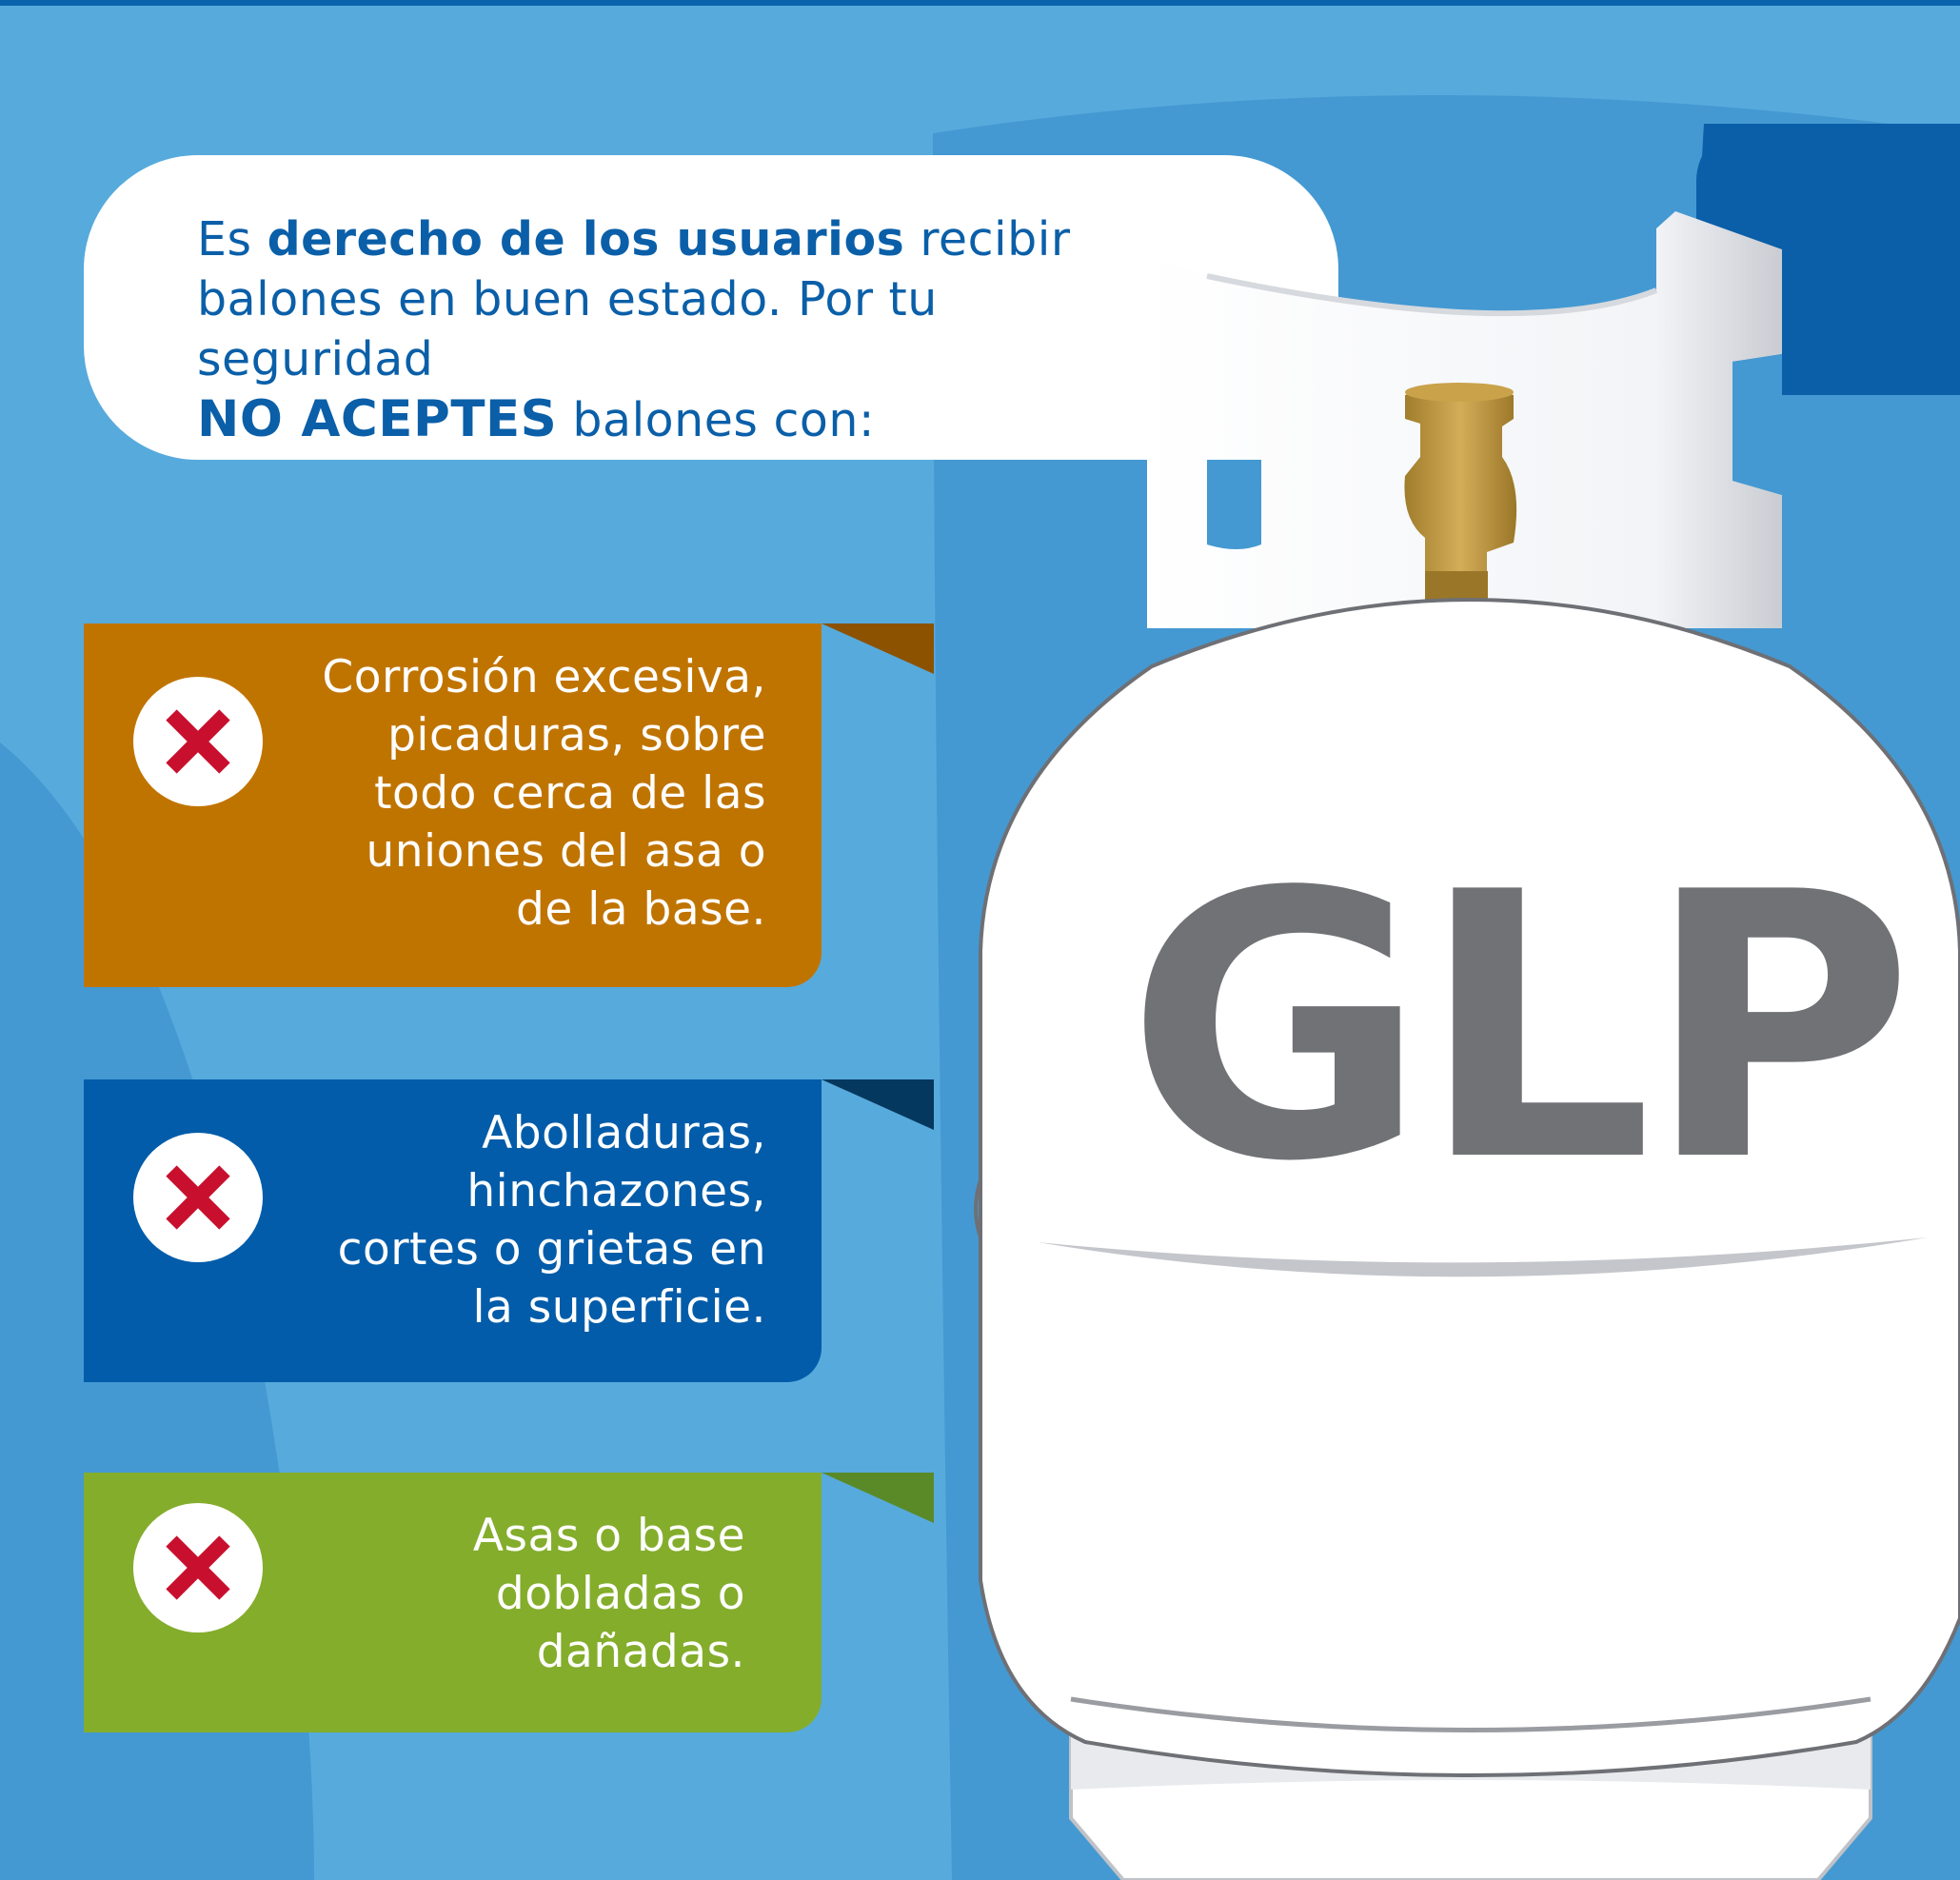 This screenshot has width=1960, height=1880. Describe the element at coordinates (616, 1191) in the screenshot. I see `card-line: hinchazones,` at that location.